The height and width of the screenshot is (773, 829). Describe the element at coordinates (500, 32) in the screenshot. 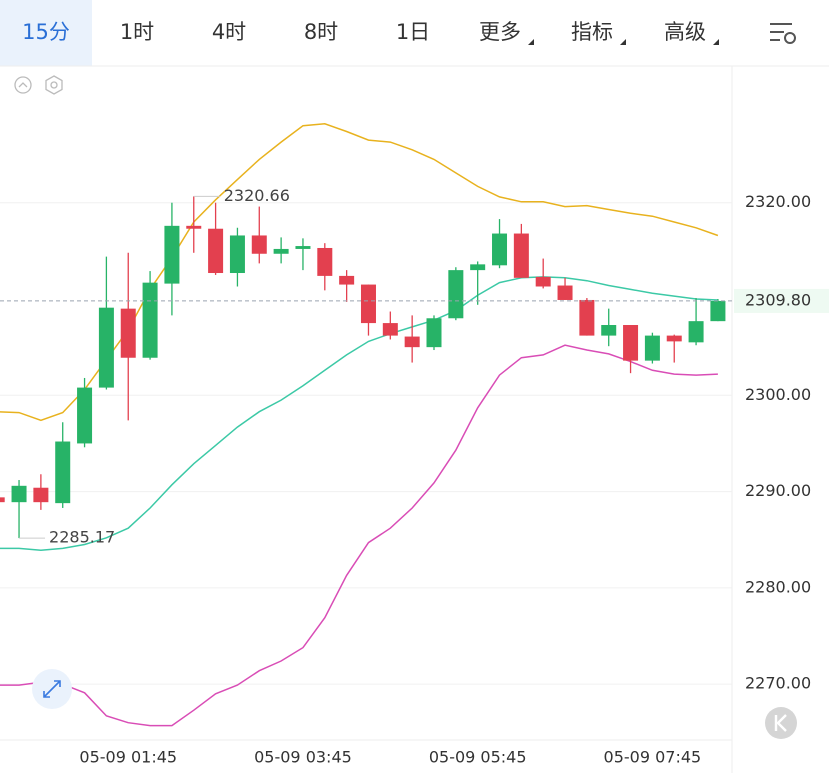

I see `tab: 更多` at that location.